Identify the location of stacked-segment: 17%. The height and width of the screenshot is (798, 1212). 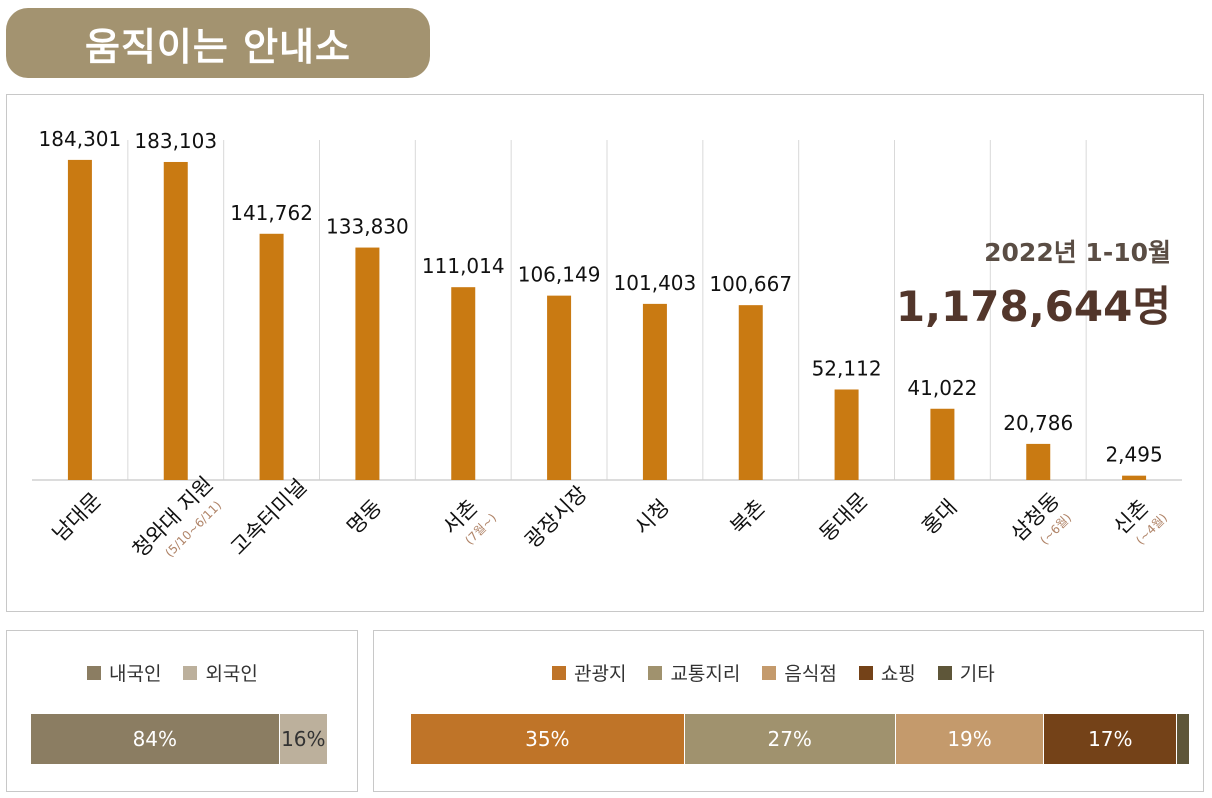
(1111, 739).